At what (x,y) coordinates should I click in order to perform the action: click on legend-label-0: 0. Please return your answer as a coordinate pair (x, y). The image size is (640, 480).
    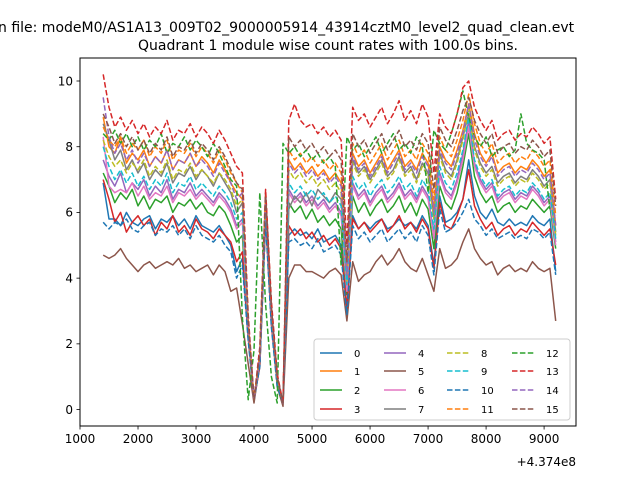
    Looking at the image, I should click on (357, 354).